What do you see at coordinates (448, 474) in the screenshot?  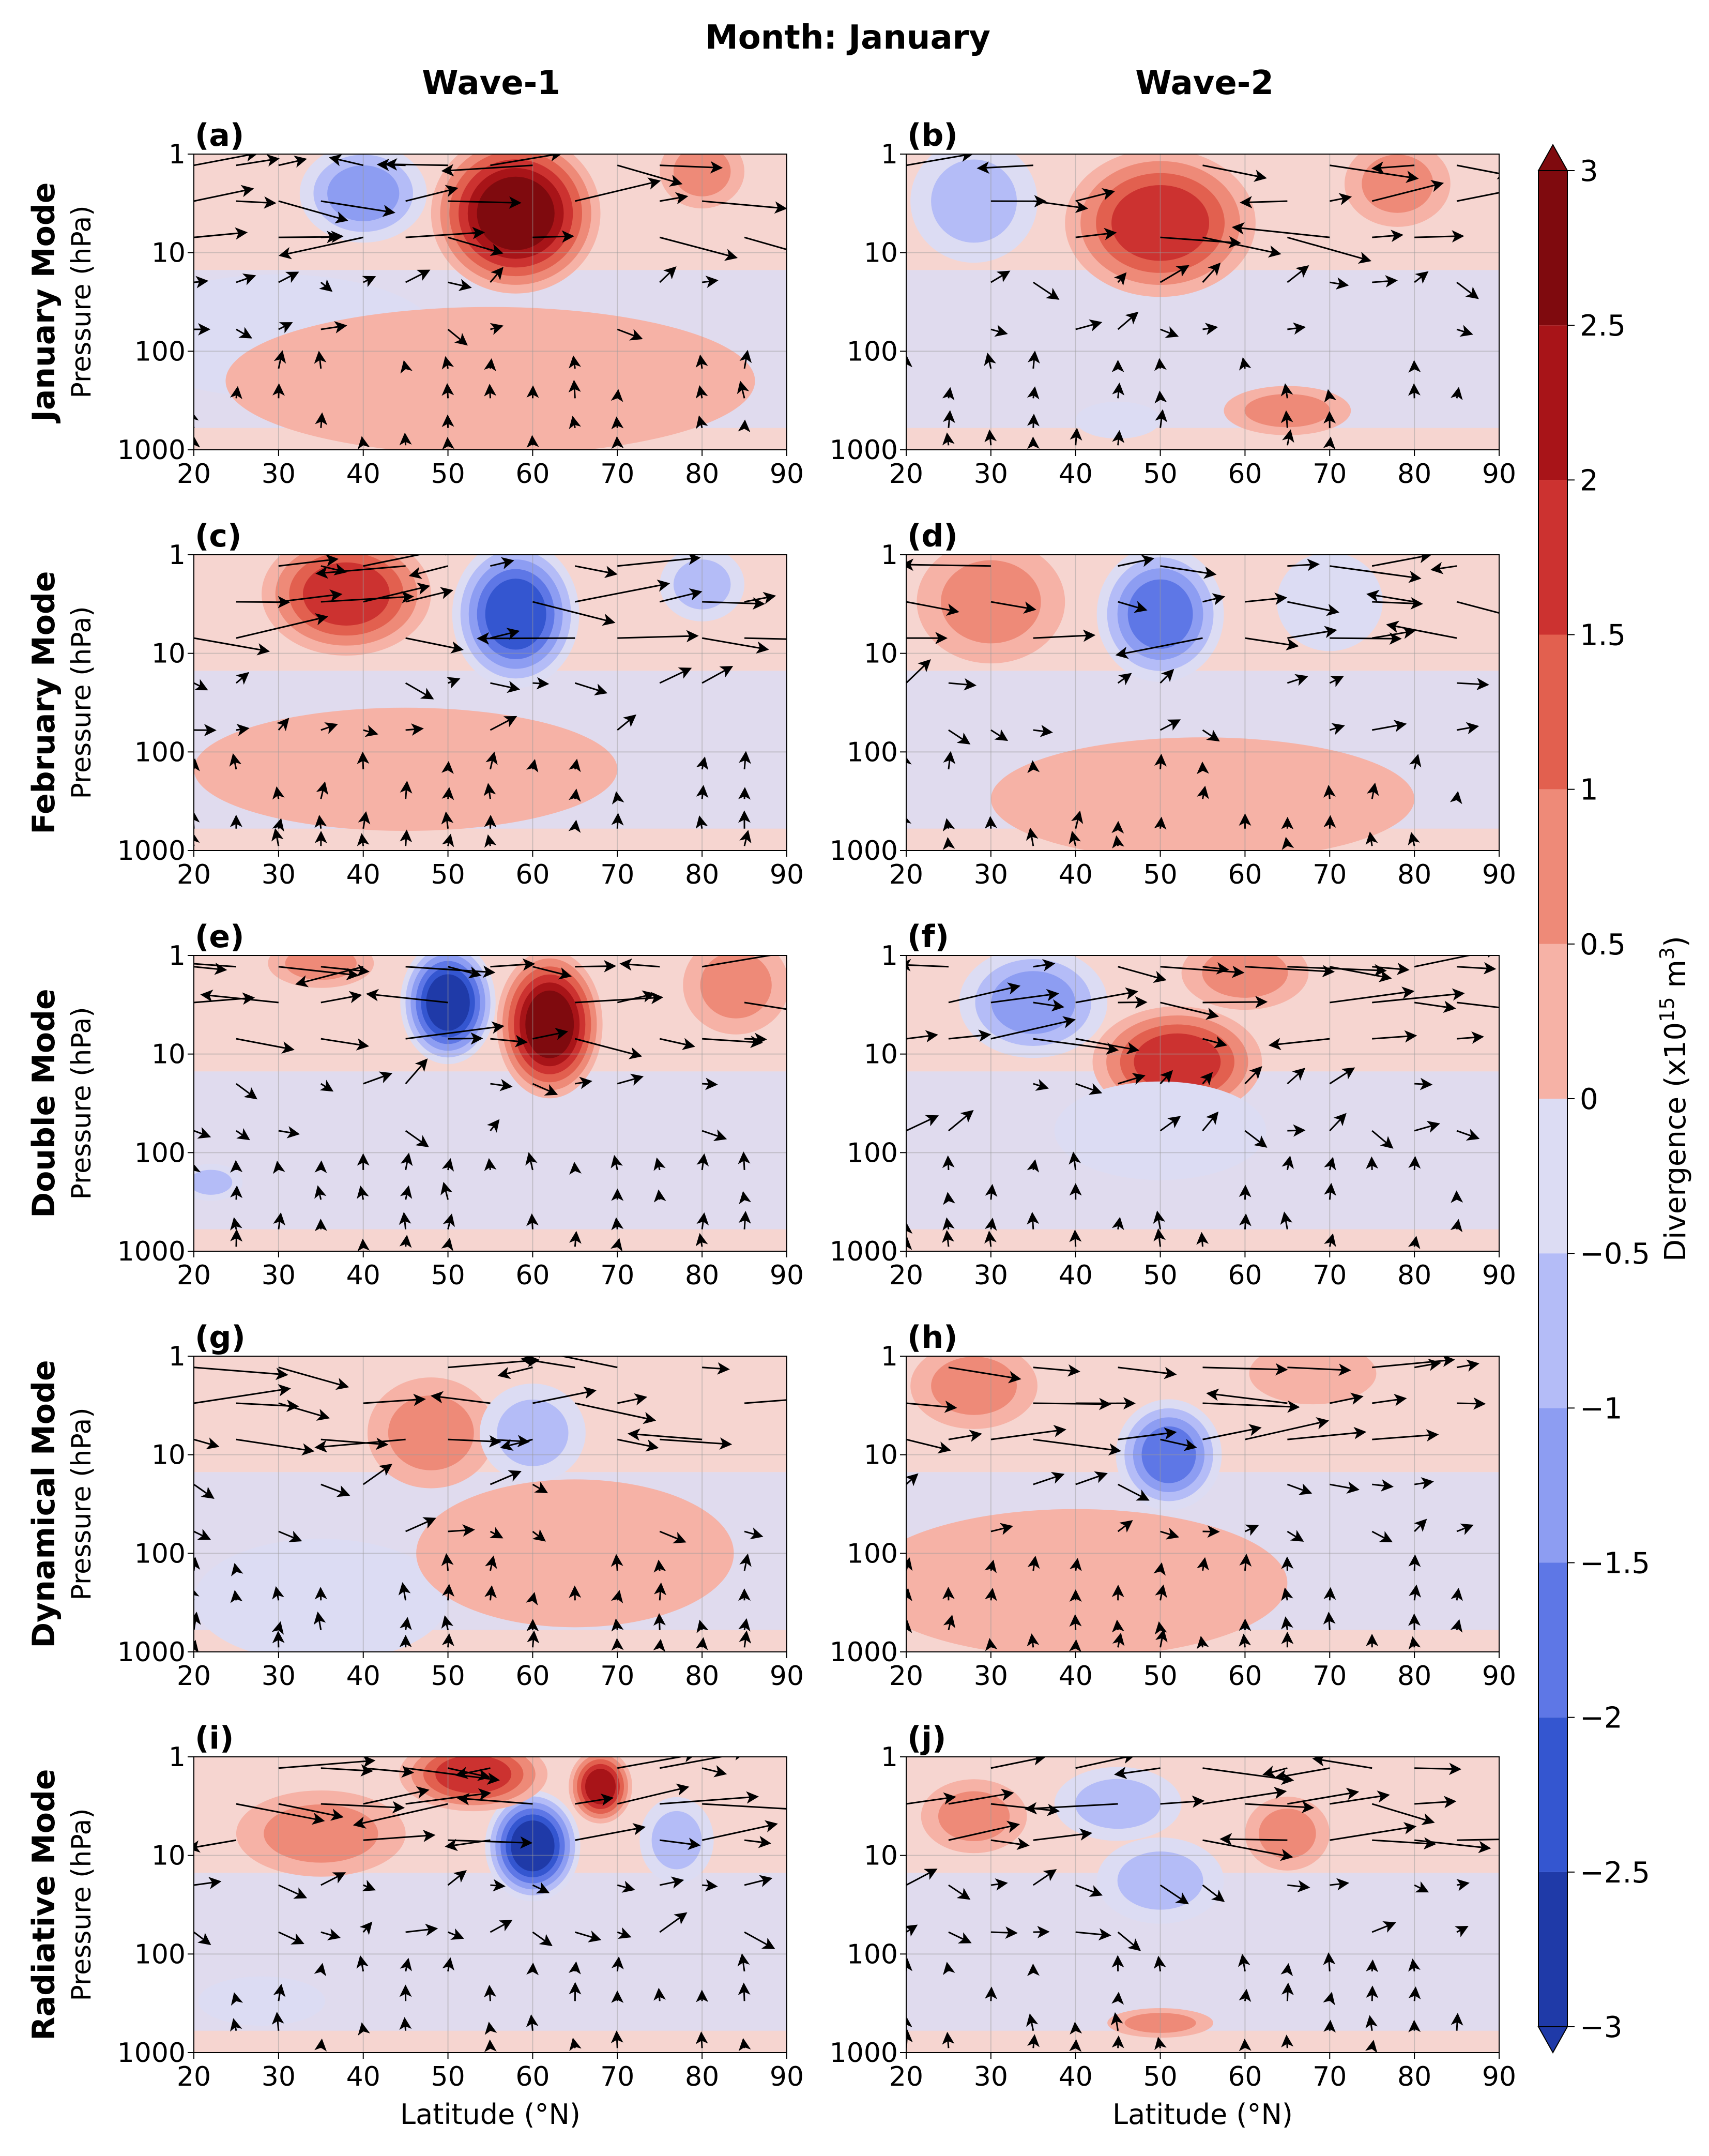 I see `x-tick-label: 50` at bounding box center [448, 474].